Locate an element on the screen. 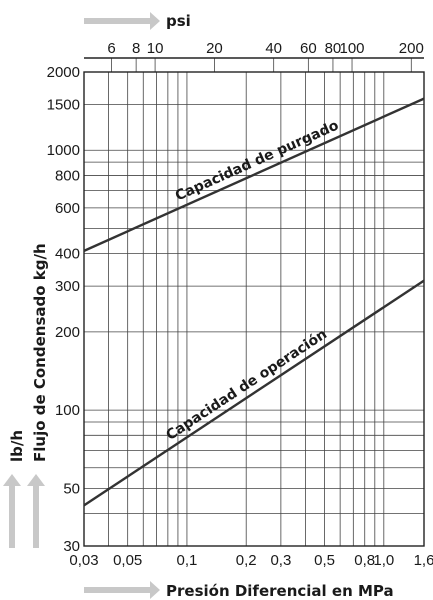 This screenshot has width=433, height=600. y-tick-label: 1500 is located at coordinates (63, 104).